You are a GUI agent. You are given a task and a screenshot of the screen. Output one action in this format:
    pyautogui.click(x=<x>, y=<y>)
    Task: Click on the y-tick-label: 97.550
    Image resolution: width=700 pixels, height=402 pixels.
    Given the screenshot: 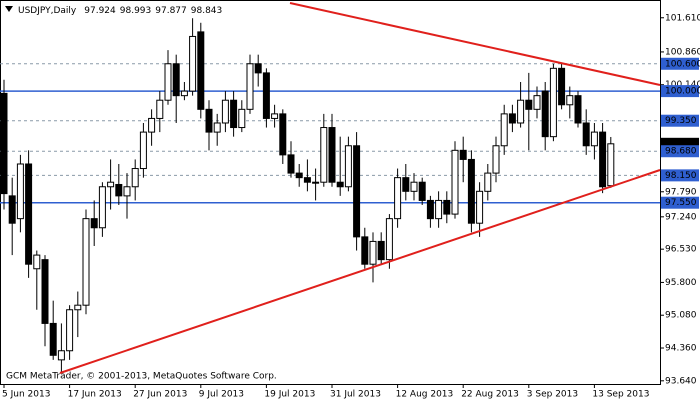 What is the action you would take?
    pyautogui.click(x=681, y=203)
    